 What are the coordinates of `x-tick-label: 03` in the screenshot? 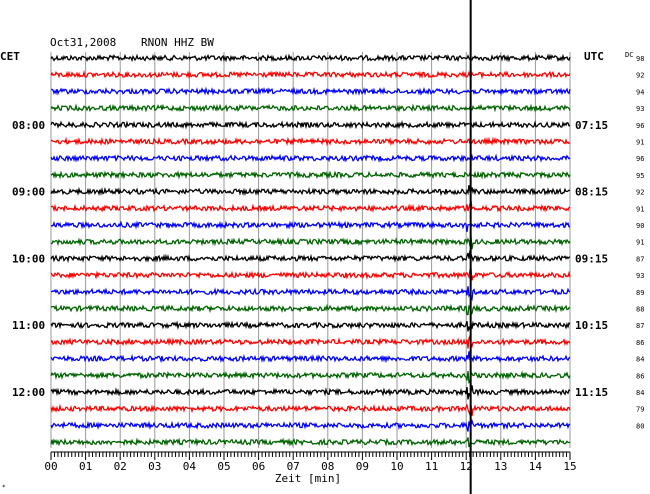 It's located at (154, 466).